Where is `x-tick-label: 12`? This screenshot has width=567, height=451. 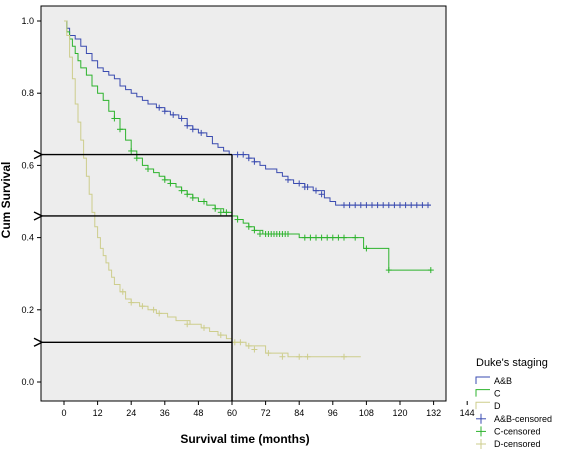
x-tick-label: 12 is located at coordinates (98, 413).